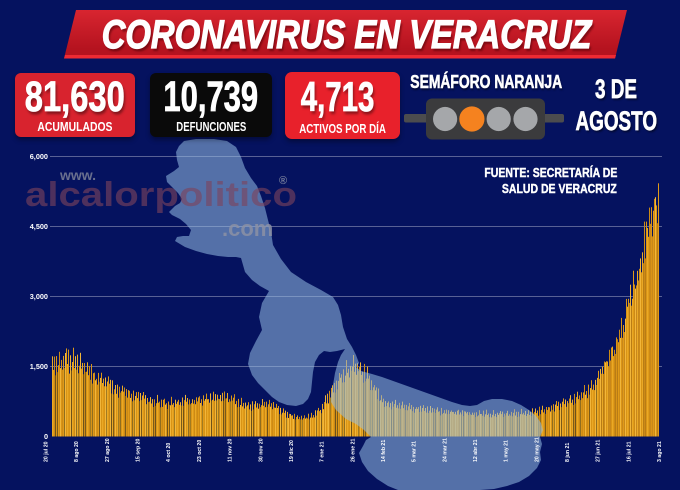 The width and height of the screenshot is (680, 490). What do you see at coordinates (169, 452) in the screenshot?
I see `svg-text: 4 oct 20` at bounding box center [169, 452].